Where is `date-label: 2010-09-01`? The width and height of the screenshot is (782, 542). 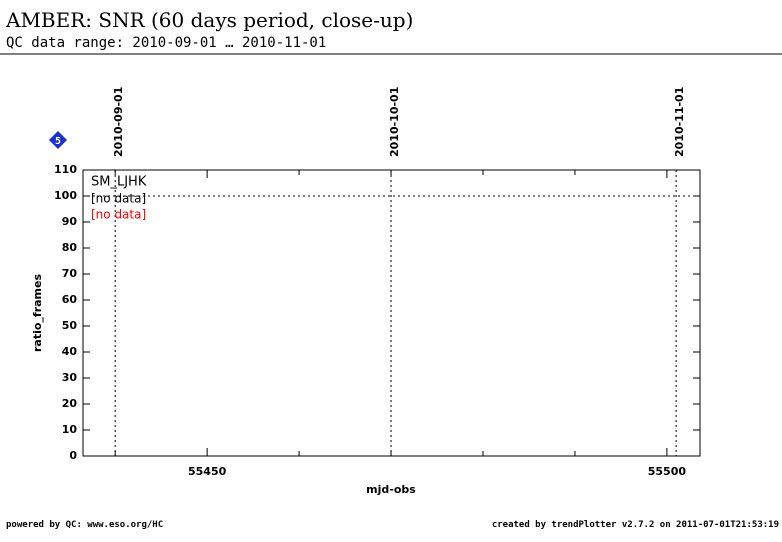
date-label: 2010-09-01 is located at coordinates (118, 122).